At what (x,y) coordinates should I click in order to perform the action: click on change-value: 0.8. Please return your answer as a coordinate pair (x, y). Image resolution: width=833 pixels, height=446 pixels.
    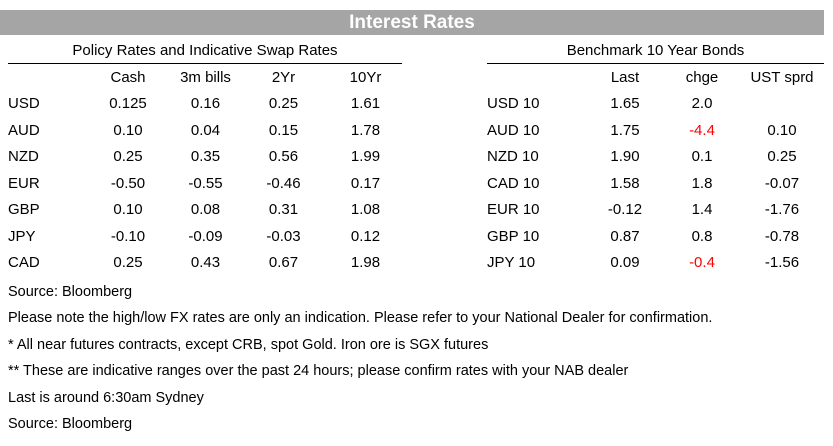
    Looking at the image, I should click on (702, 236).